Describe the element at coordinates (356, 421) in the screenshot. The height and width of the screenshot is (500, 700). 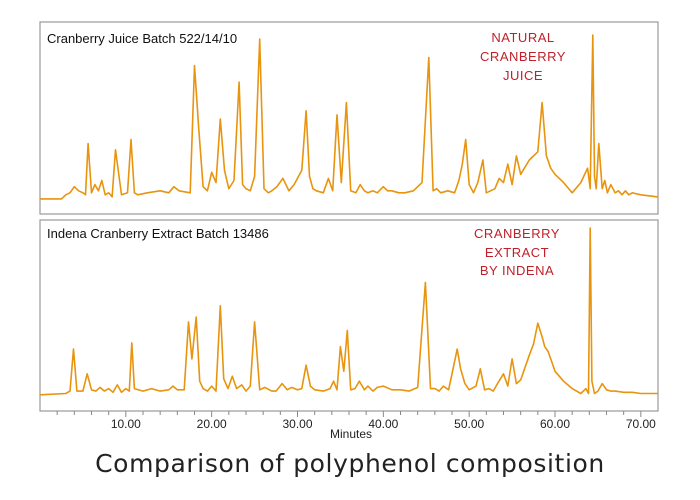
I see `x-axis: 10.00 20.00 30.00 40.00 50.00 60.00 70.00` at that location.